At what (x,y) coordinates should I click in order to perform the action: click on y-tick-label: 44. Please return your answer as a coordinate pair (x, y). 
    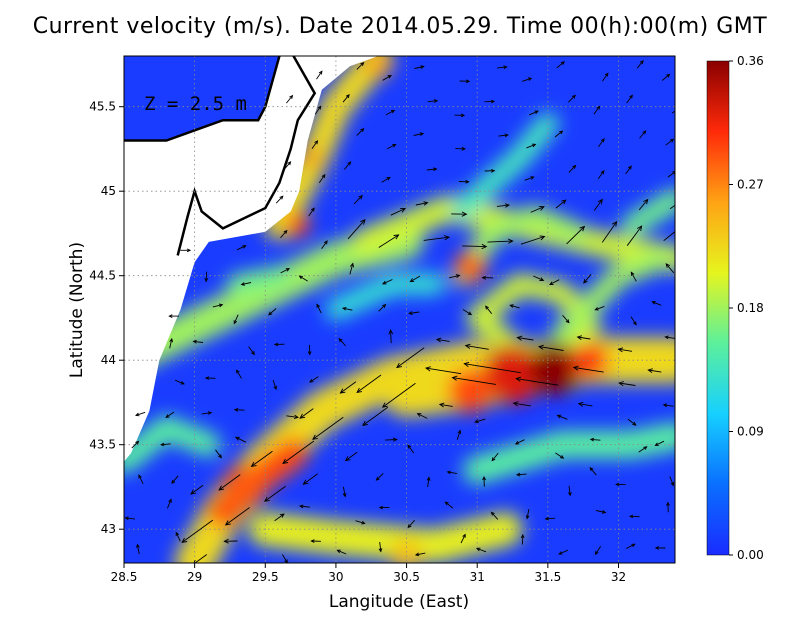
    Looking at the image, I should click on (108, 360).